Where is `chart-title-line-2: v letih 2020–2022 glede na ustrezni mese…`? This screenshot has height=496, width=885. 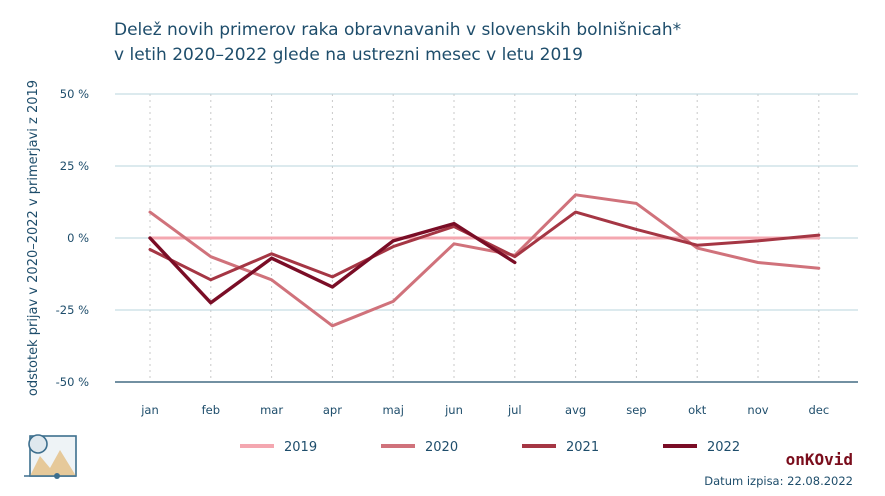 chart-title-line-2: v letih 2020–2022 glede na ustrezni mese… is located at coordinates (348, 55).